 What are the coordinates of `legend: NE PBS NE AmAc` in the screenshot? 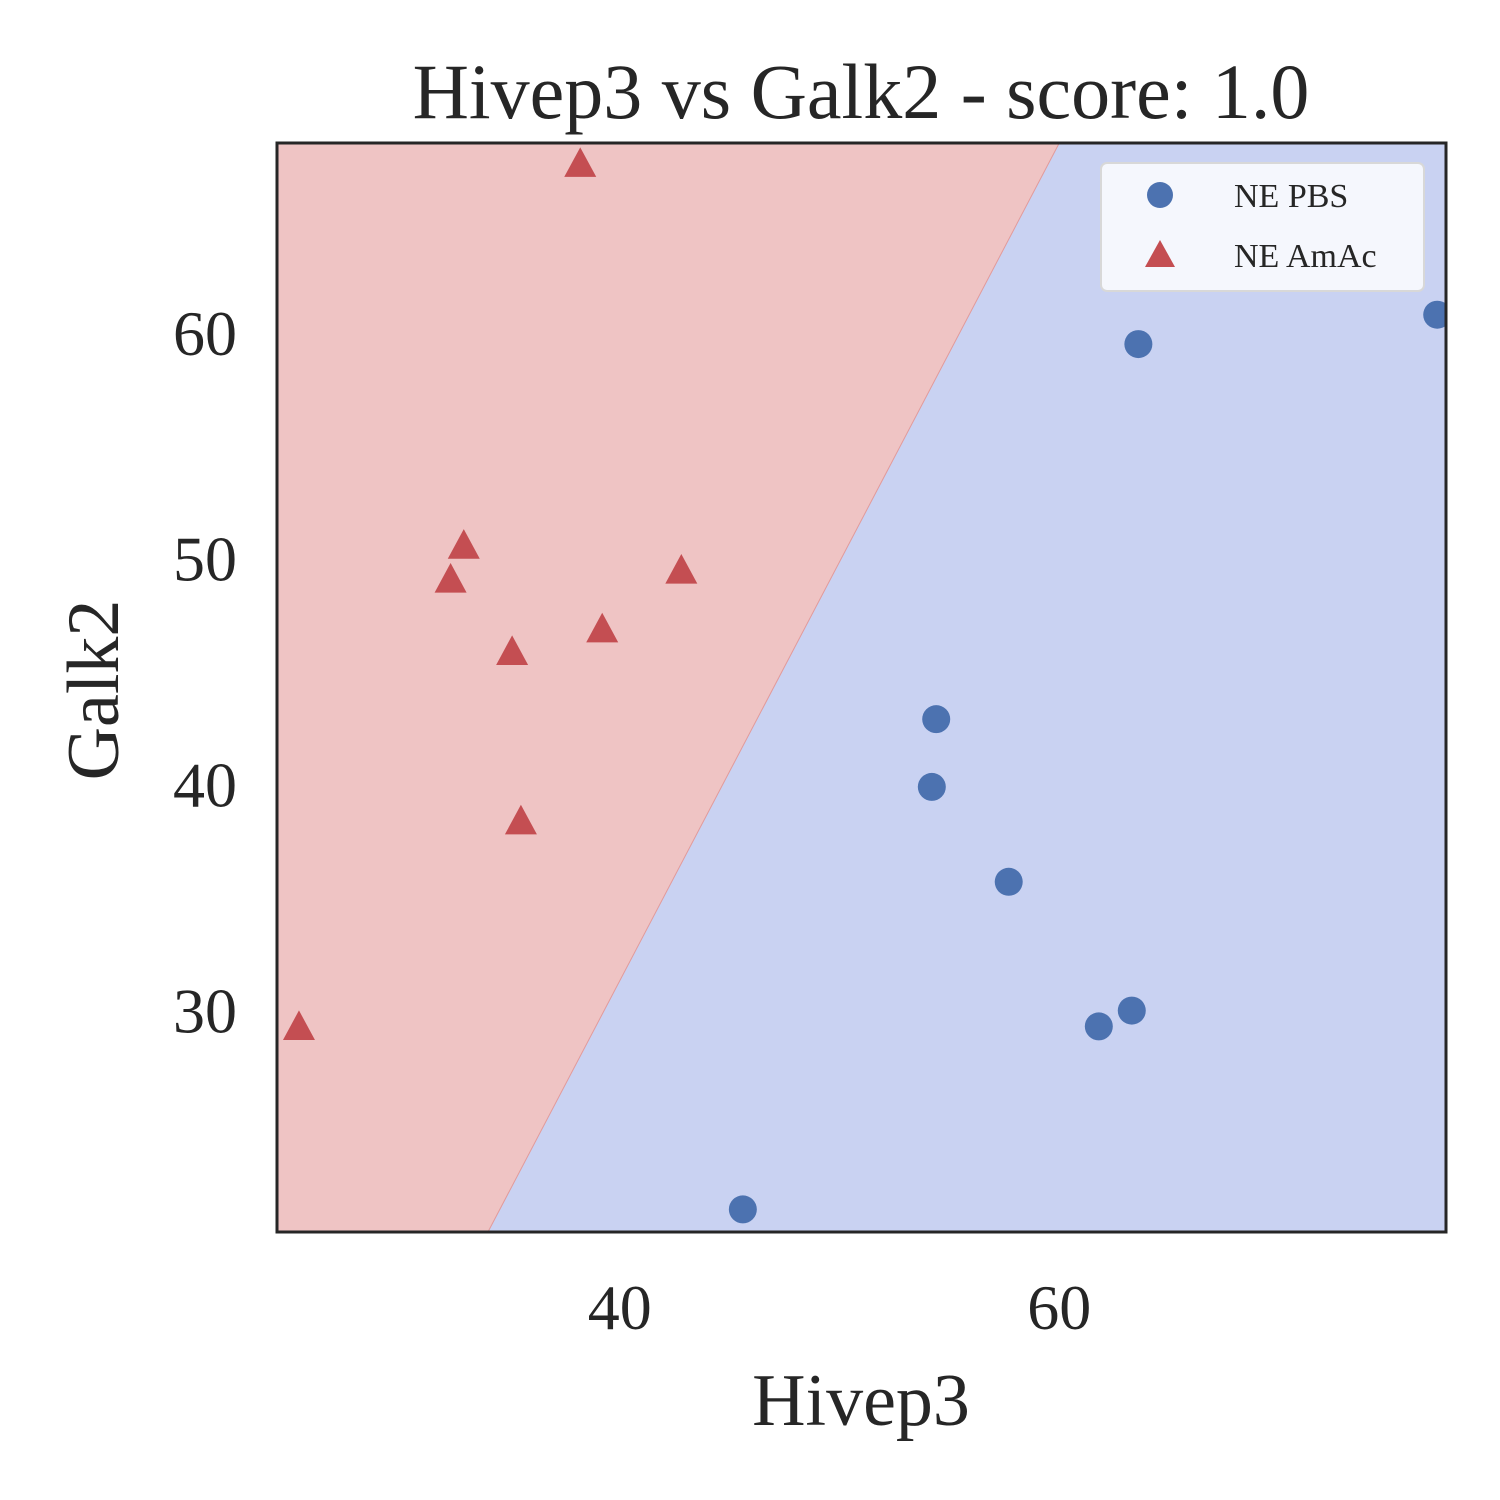 It's located at (1262, 227).